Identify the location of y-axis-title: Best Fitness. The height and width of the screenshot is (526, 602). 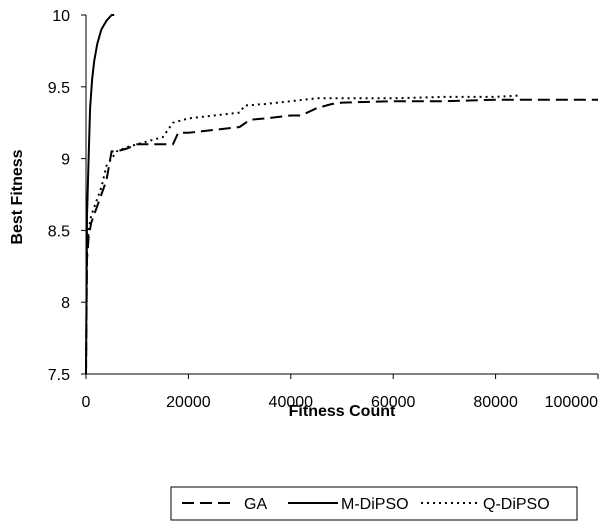
(17, 196).